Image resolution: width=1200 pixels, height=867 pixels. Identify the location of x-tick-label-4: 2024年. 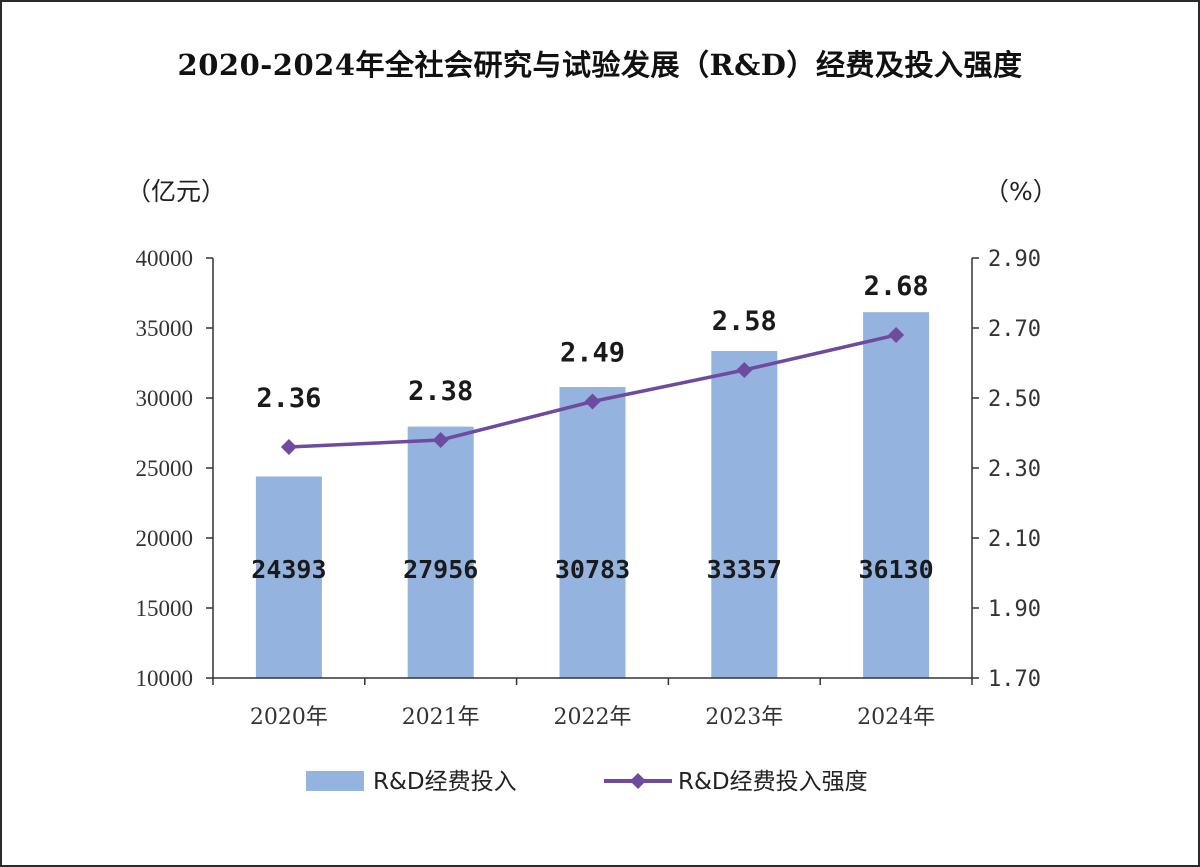
(896, 717).